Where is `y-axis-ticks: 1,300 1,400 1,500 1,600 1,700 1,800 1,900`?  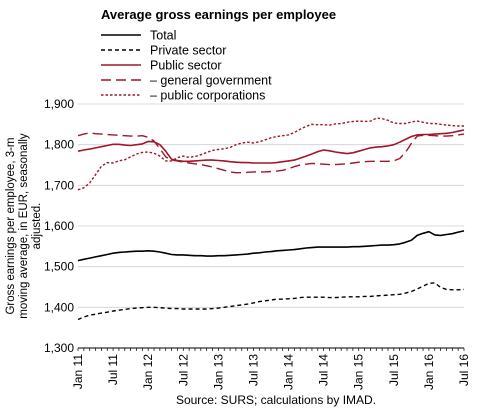 y-axis-ticks: 1,300 1,400 1,500 1,600 1,700 1,800 1,900 is located at coordinates (59, 226).